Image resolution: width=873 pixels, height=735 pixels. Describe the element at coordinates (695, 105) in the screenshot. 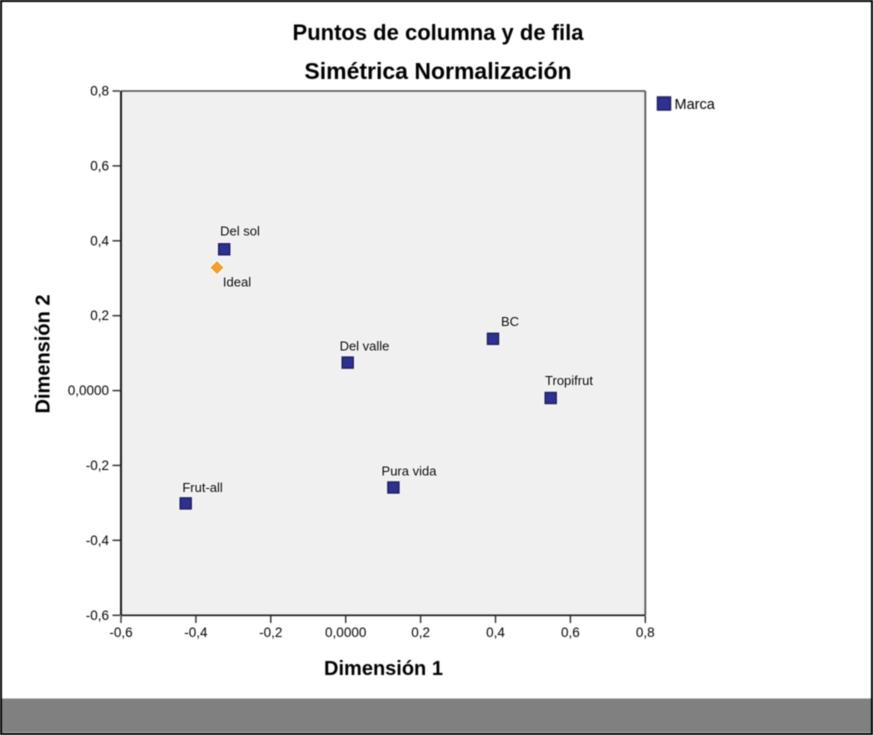

I see `svg-text: Marca` at that location.